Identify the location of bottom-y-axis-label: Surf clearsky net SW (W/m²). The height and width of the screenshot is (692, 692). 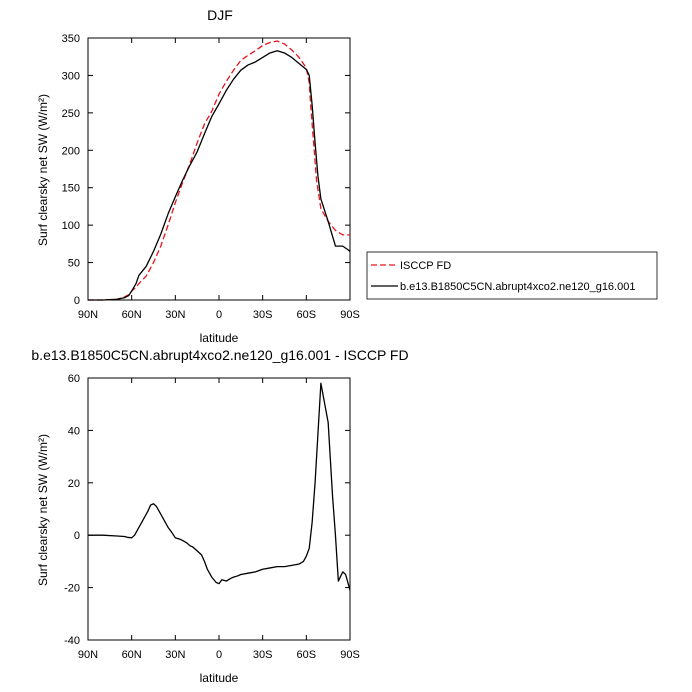
(43, 510).